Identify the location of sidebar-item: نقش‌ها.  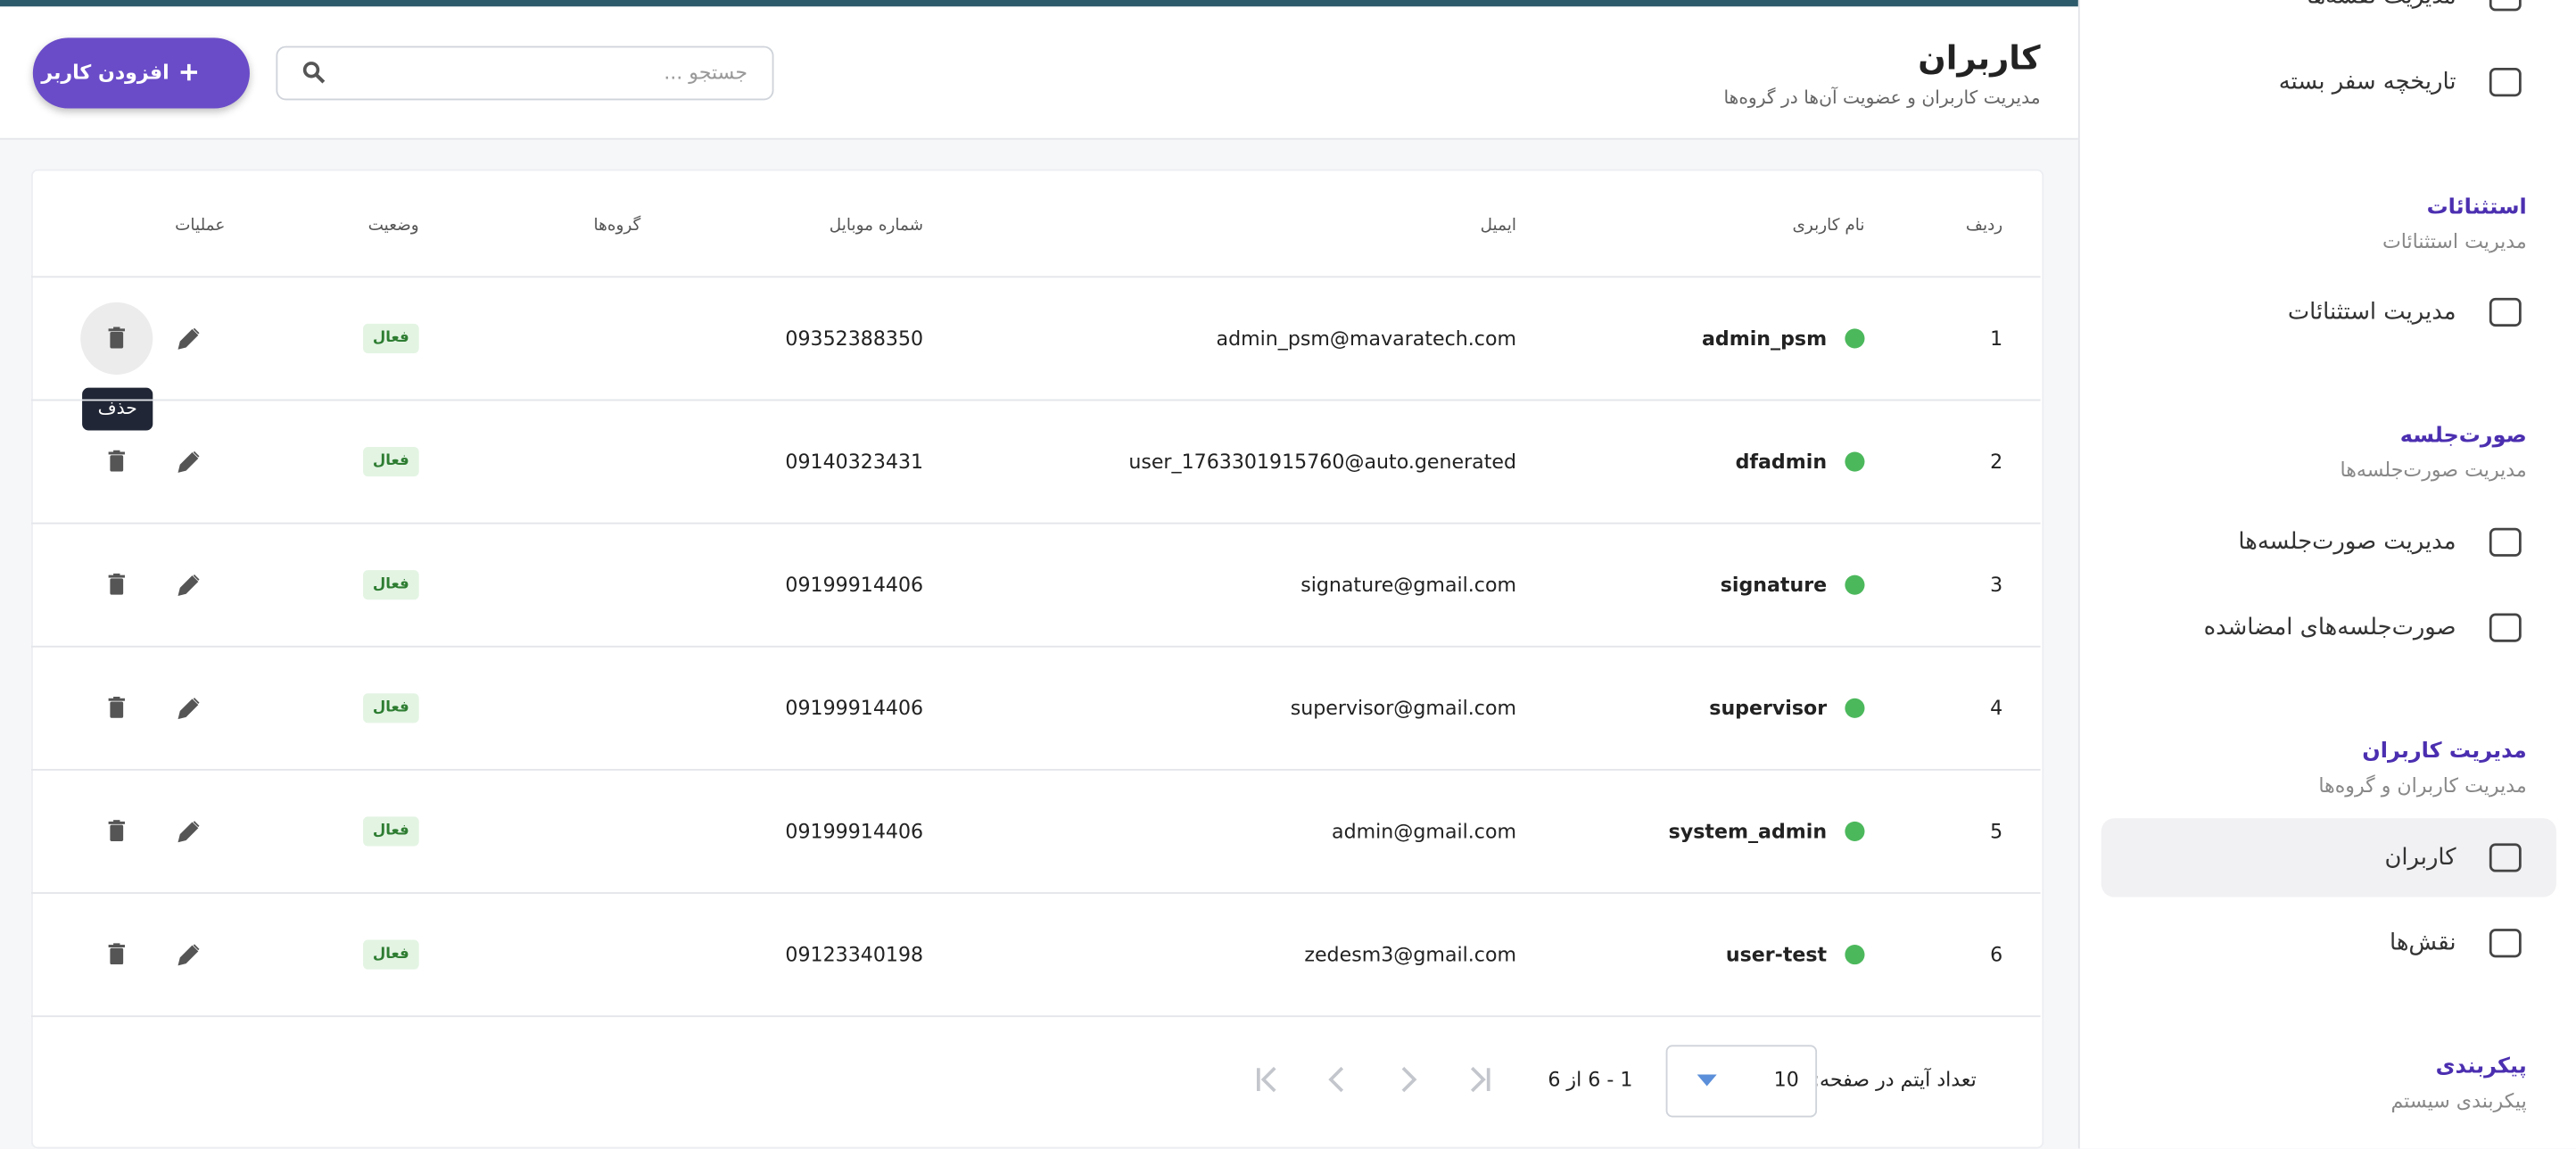
(2423, 943).